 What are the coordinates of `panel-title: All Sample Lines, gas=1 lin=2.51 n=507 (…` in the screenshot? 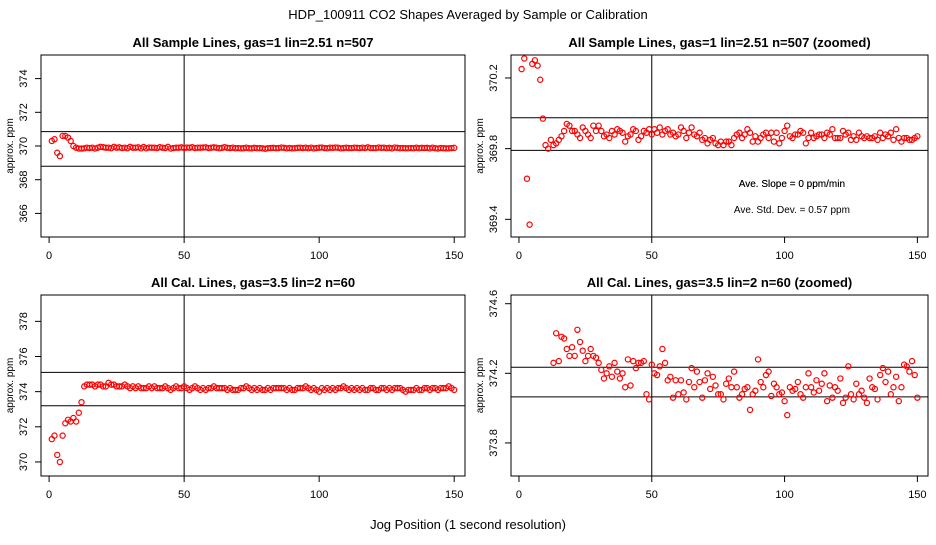 It's located at (719, 42).